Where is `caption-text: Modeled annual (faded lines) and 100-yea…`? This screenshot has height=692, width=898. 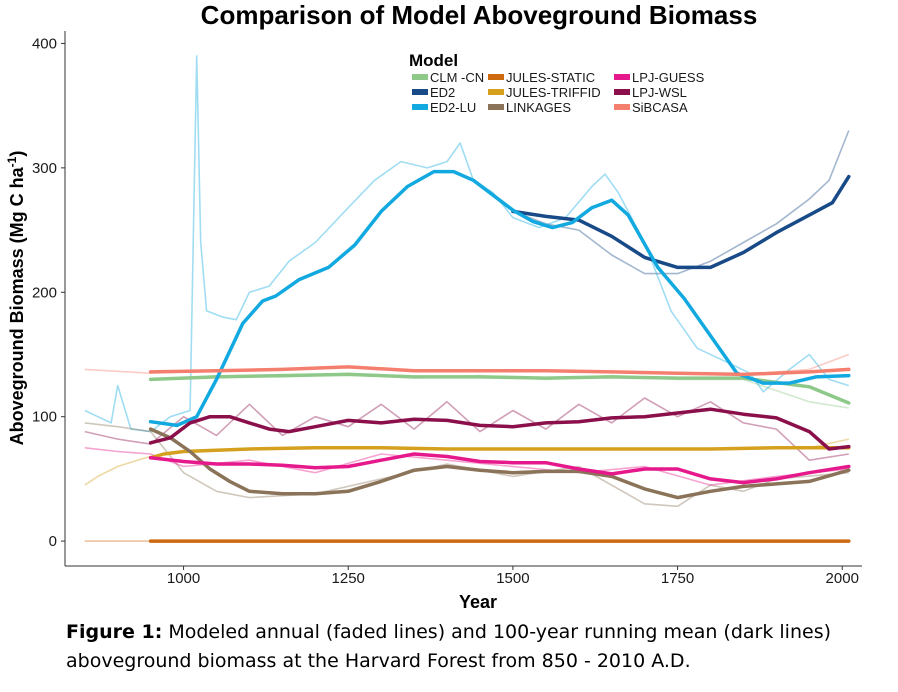
caption-text: Modeled annual (faded lines) and 100-yea… is located at coordinates (449, 646).